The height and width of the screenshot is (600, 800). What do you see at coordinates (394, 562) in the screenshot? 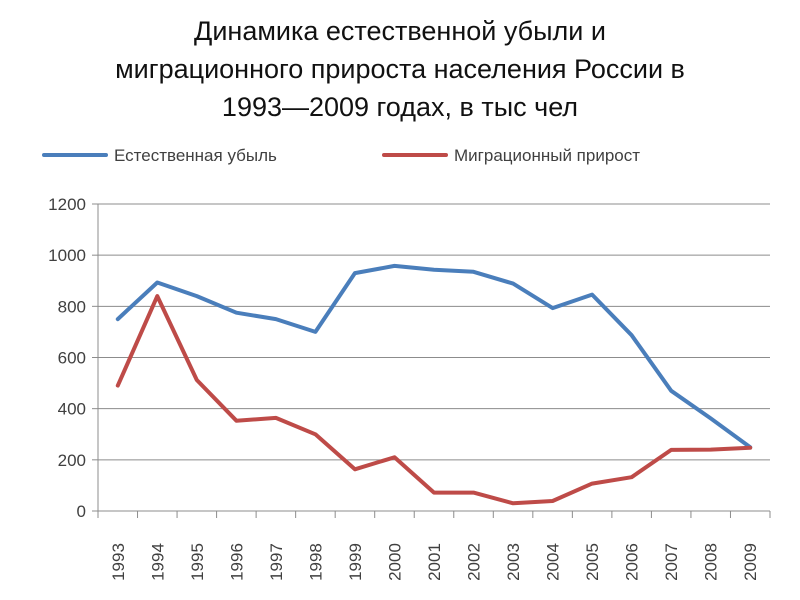
I see `x-tick-label-2000: 2000` at bounding box center [394, 562].